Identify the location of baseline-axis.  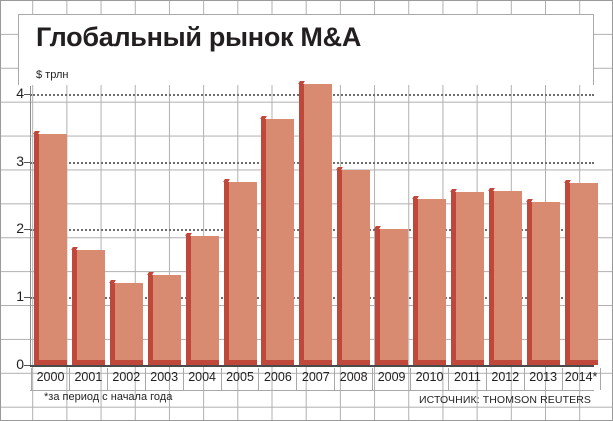
(312, 366).